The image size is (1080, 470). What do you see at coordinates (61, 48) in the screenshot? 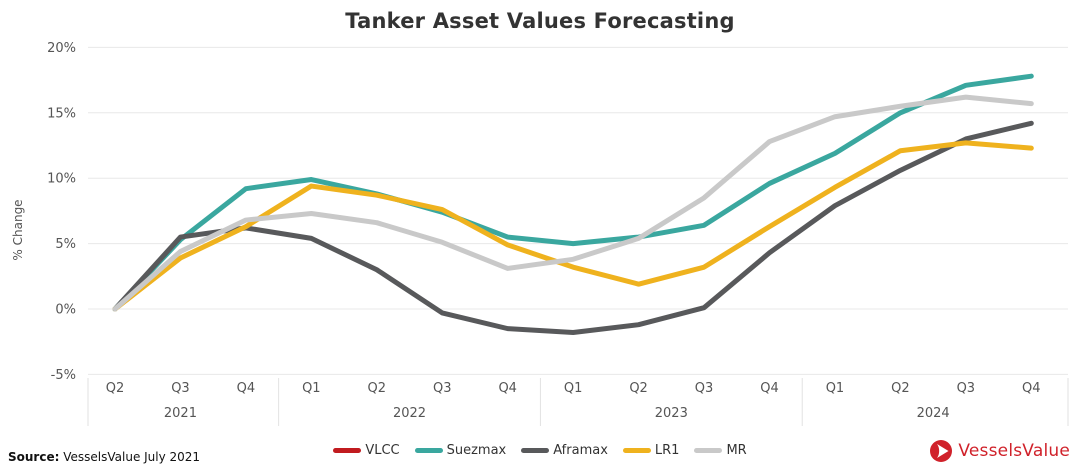
I see `y-axis-tick-label: 20%` at bounding box center [61, 48].